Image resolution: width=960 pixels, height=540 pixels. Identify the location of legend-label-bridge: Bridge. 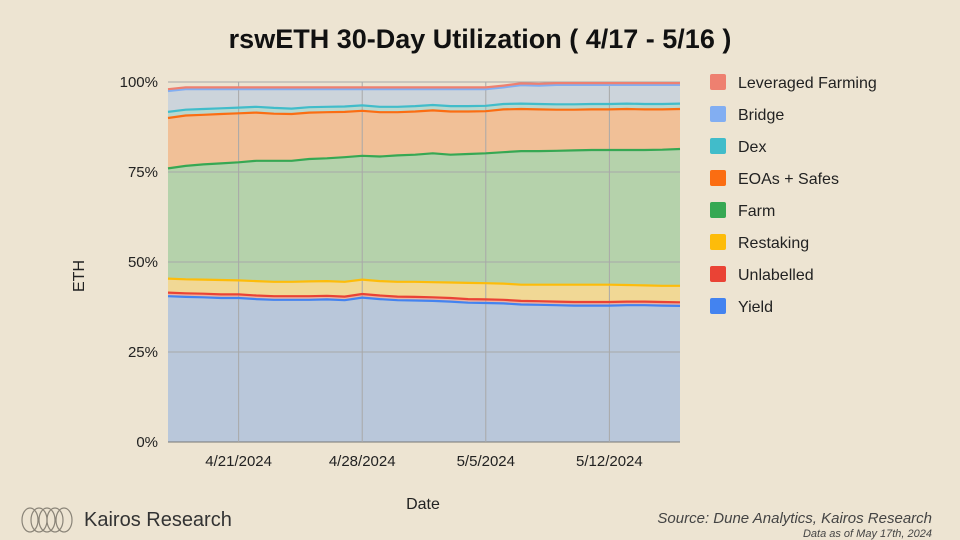
(761, 115).